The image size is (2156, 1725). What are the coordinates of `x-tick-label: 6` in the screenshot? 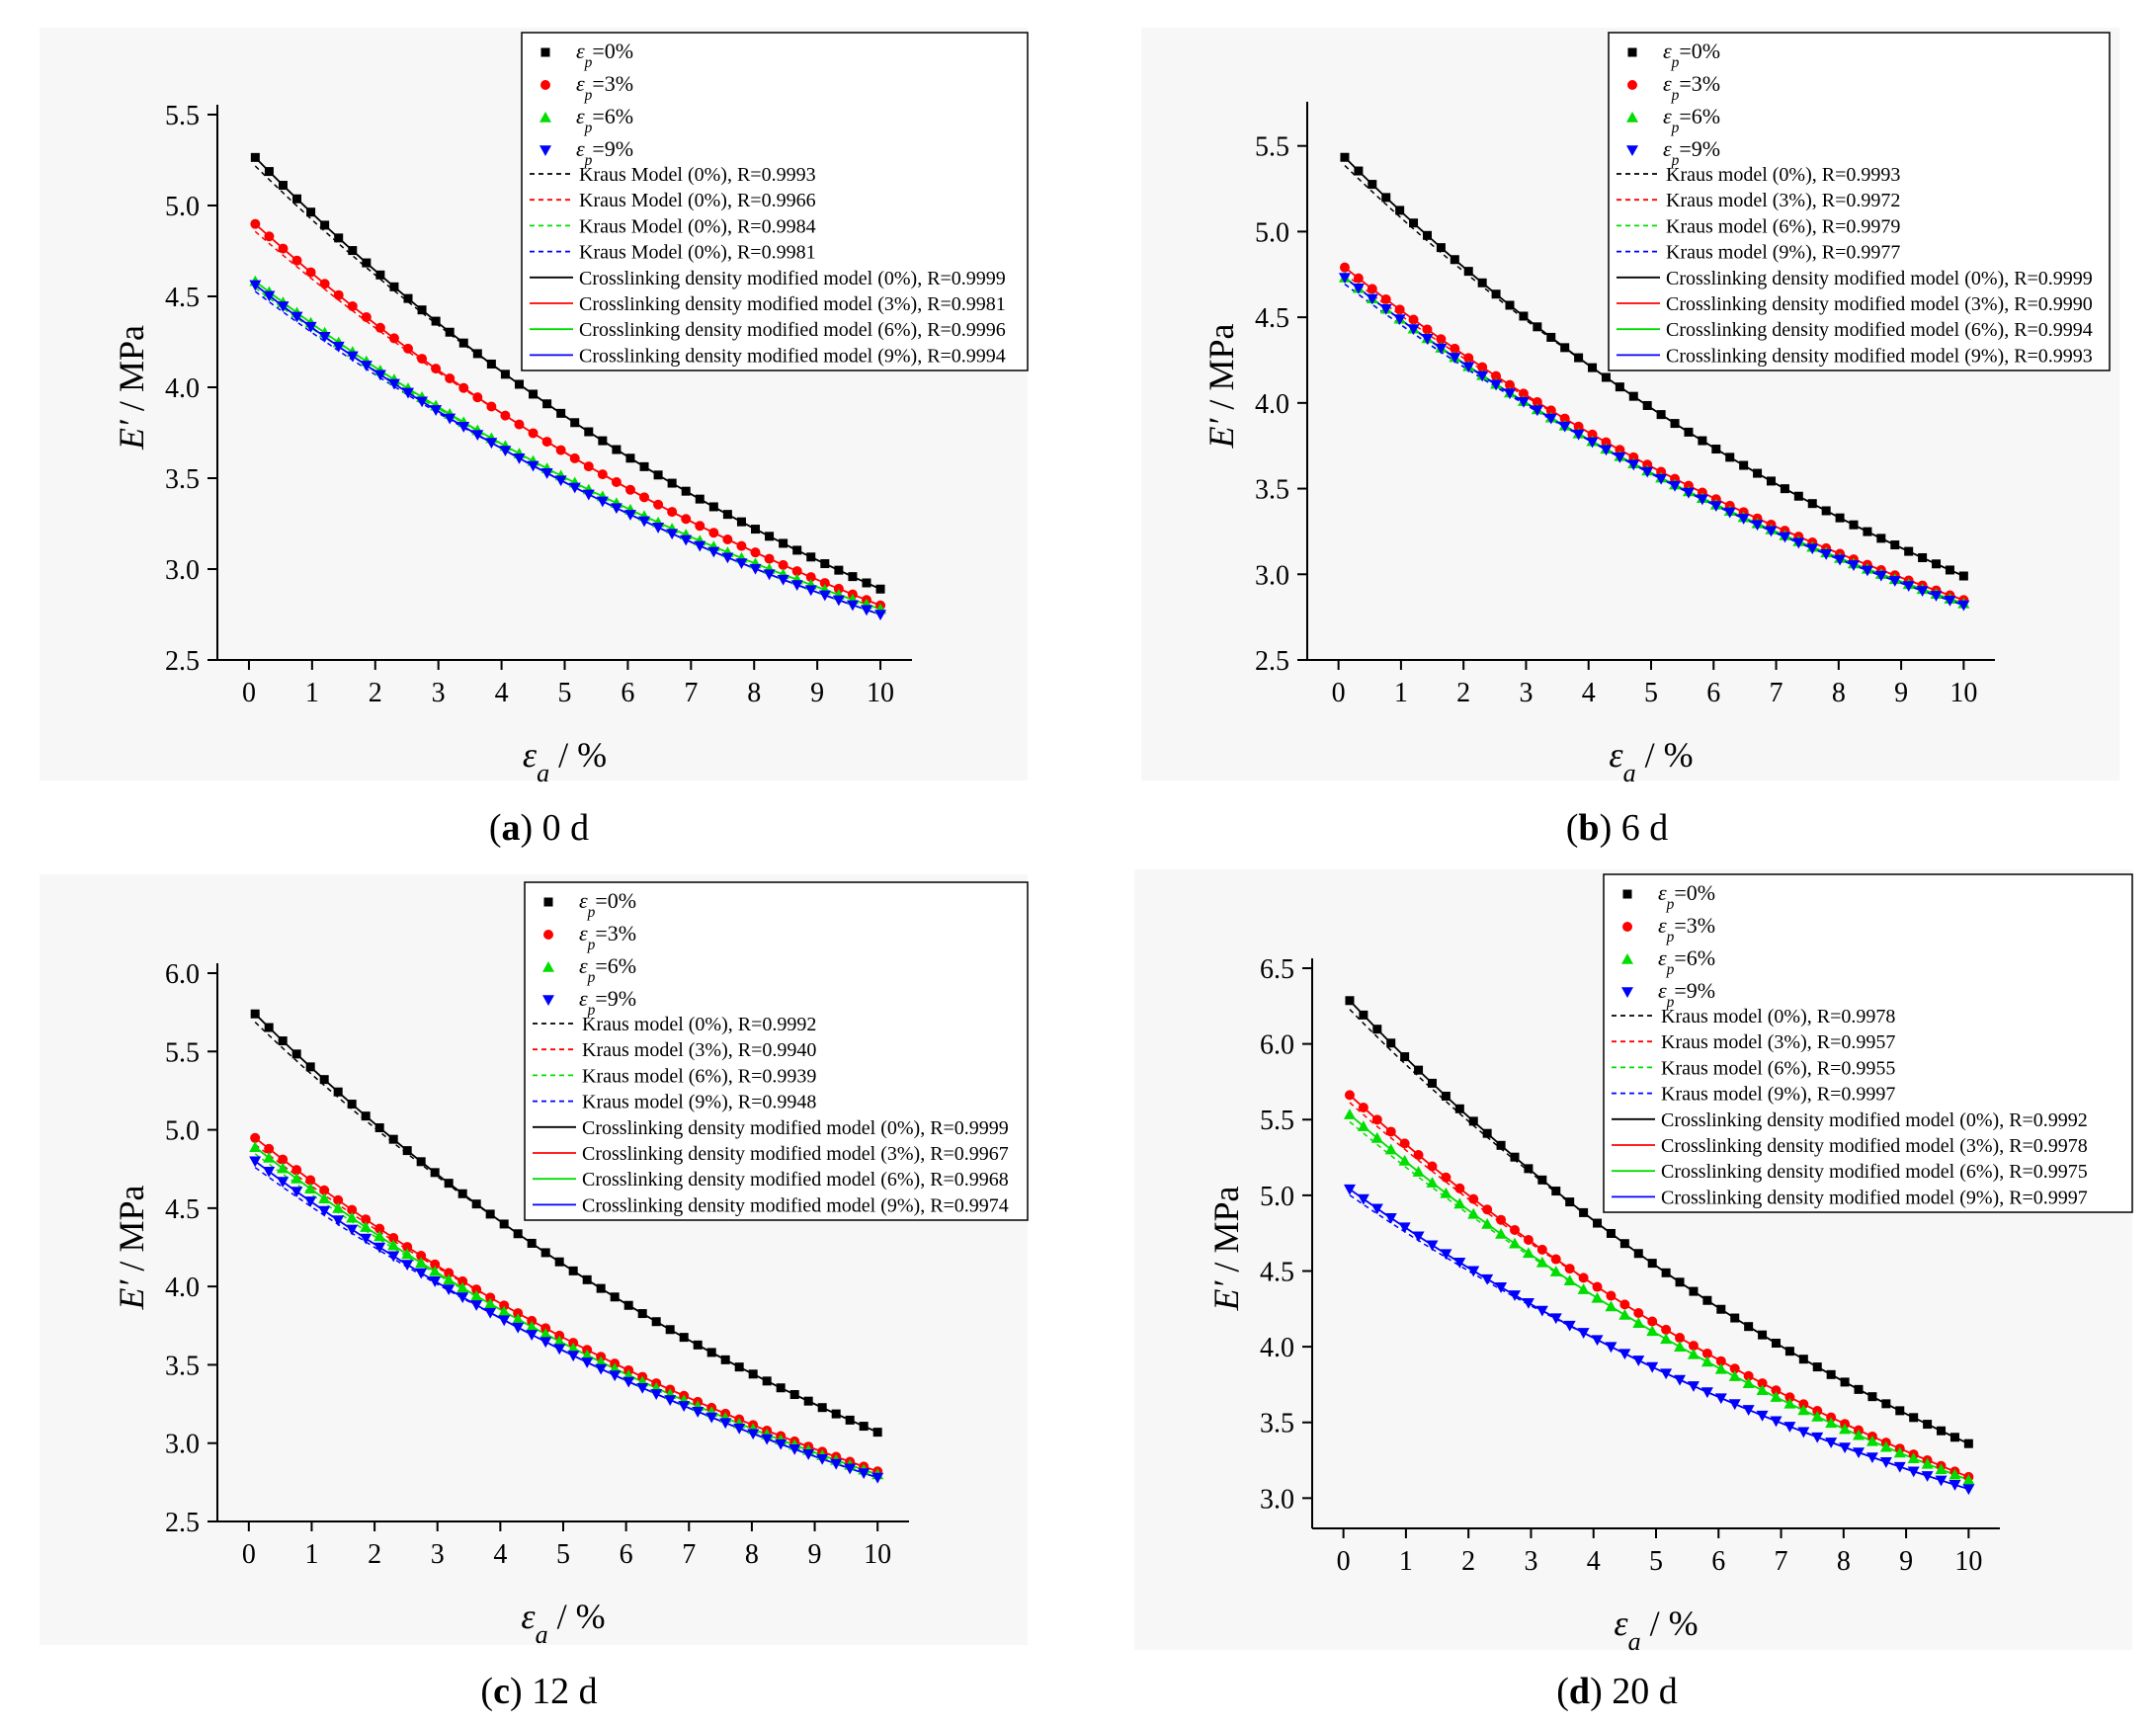 It's located at (1718, 1562).